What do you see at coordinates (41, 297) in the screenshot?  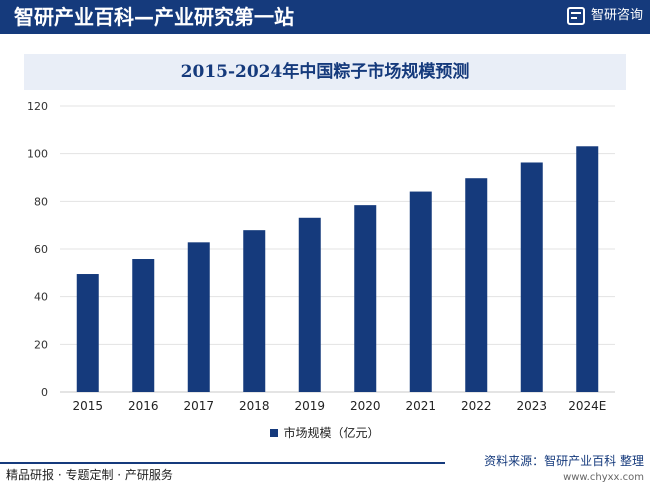 I see `y-tick-label: 40` at bounding box center [41, 297].